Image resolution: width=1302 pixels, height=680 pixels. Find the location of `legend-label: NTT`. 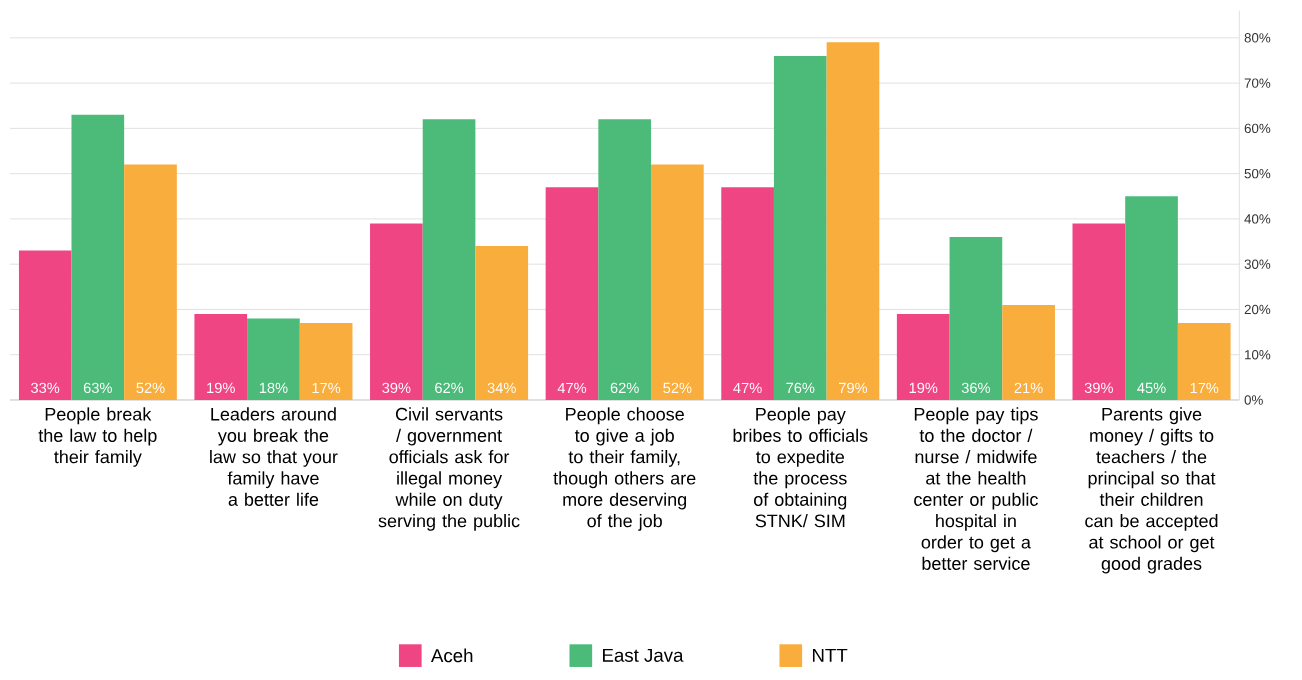

legend-label: NTT is located at coordinates (830, 655).